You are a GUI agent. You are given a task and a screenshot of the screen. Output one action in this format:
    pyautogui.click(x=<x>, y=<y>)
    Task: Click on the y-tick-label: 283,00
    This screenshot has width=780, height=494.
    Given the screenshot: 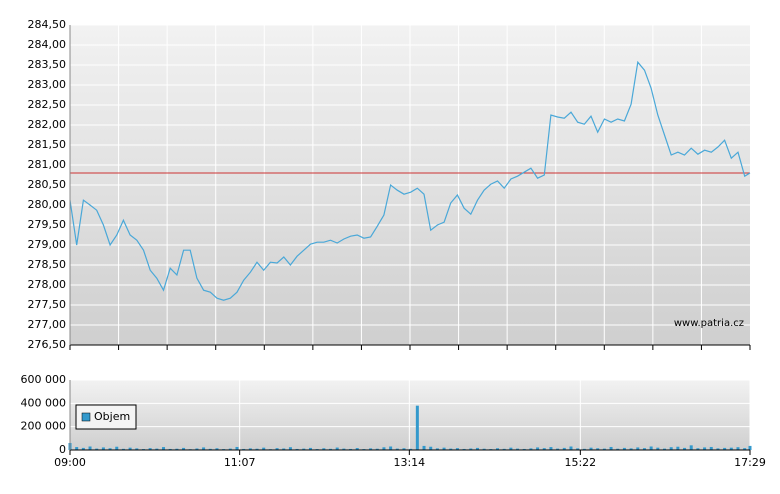 What is the action you would take?
    pyautogui.click(x=47, y=84)
    